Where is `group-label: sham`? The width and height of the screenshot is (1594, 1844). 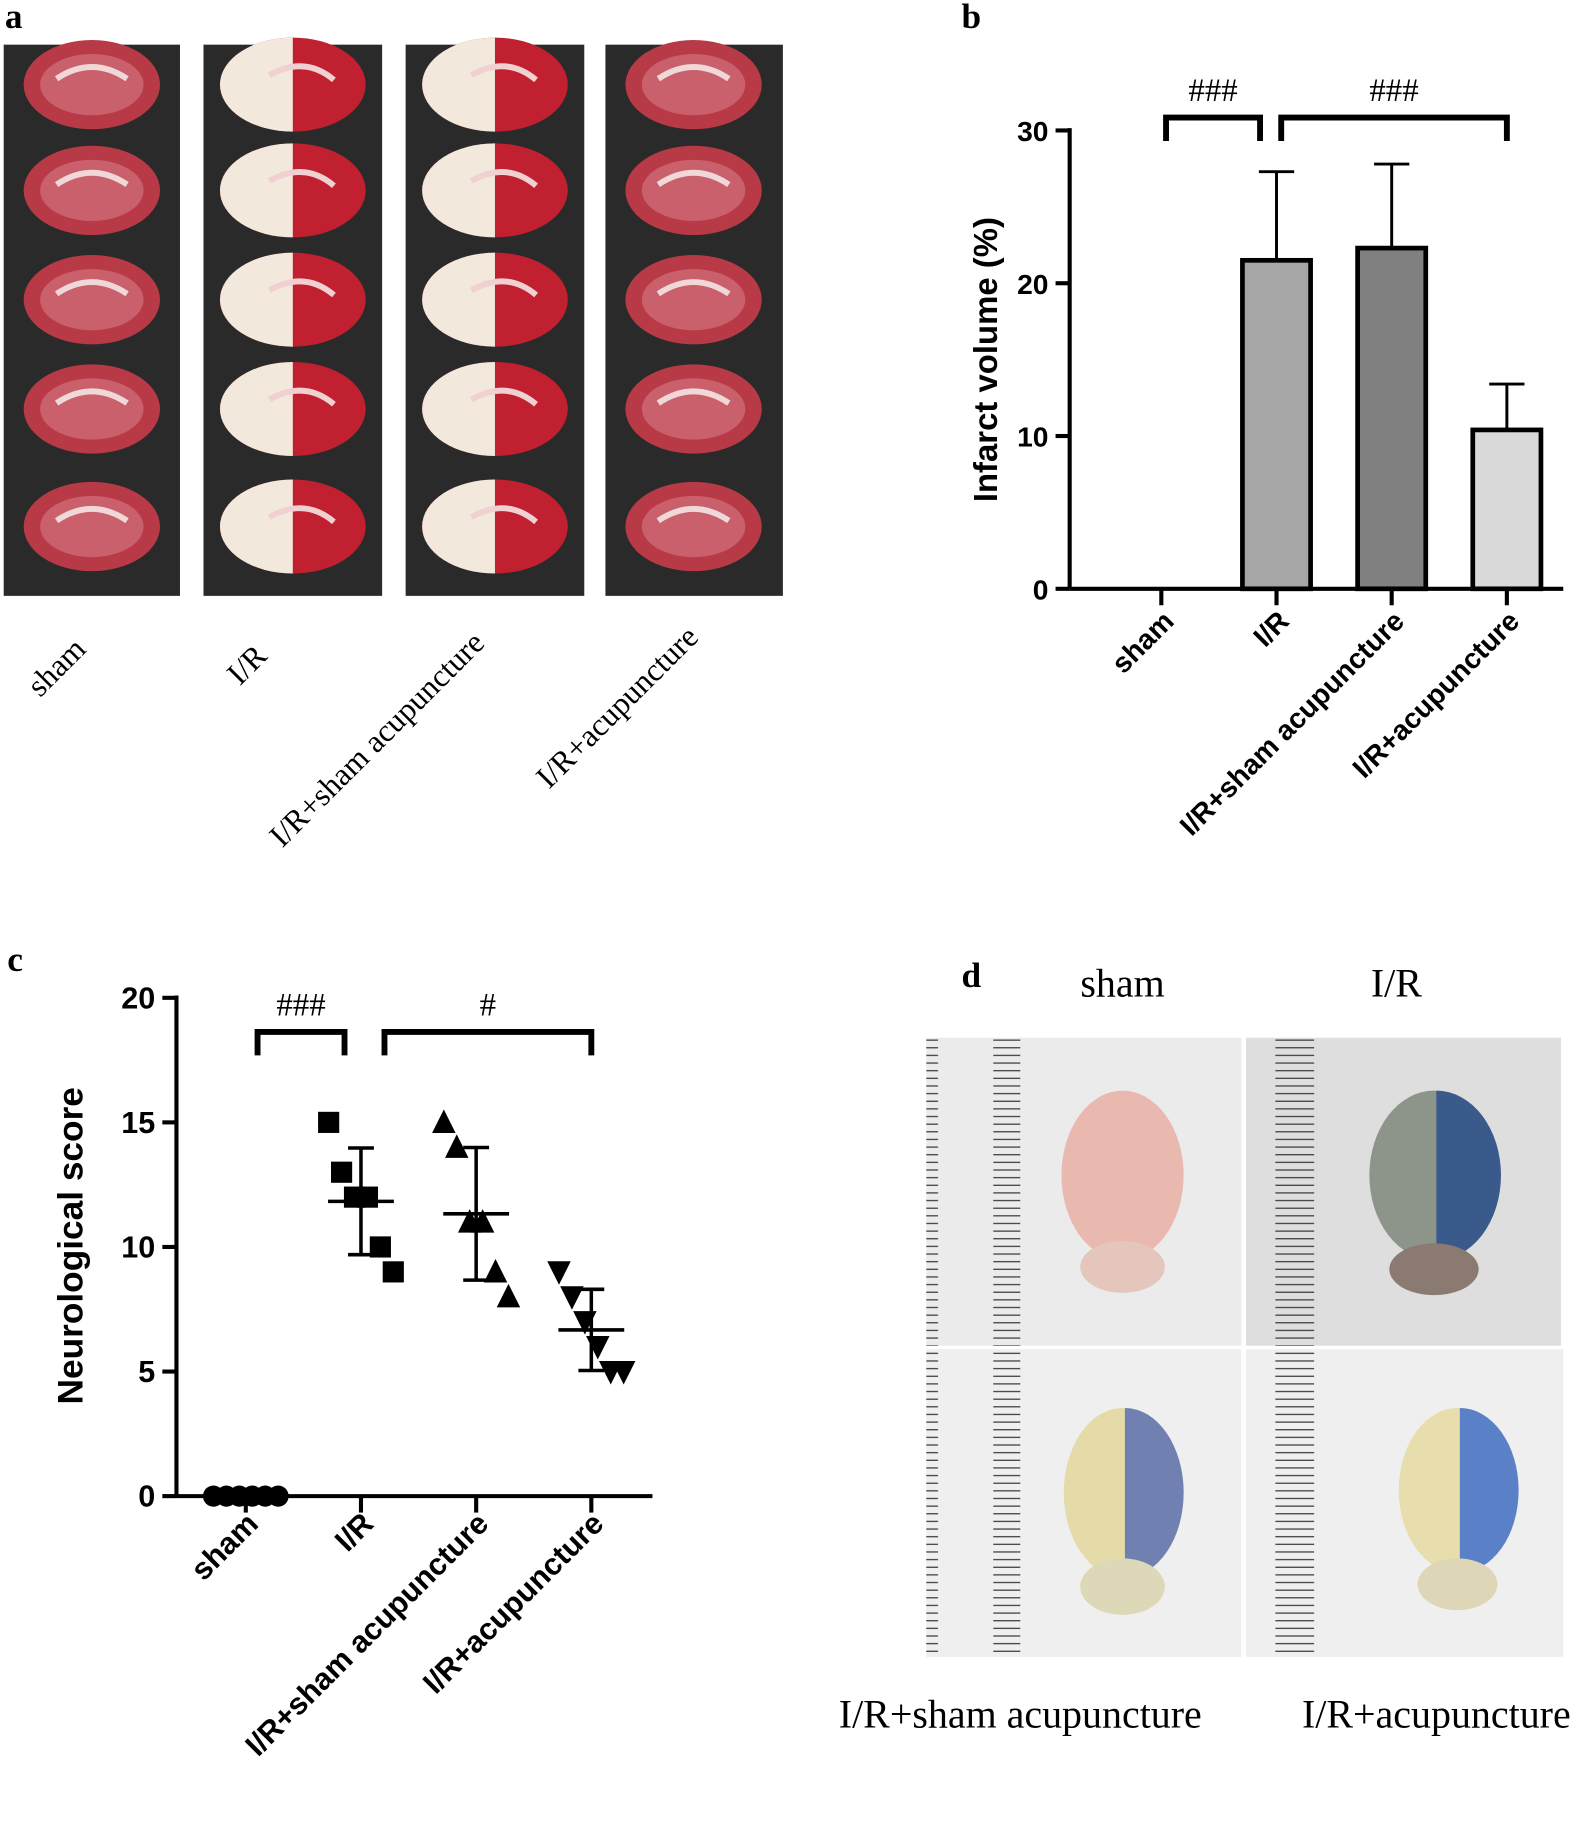
group-label: sham is located at coordinates (56, 667).